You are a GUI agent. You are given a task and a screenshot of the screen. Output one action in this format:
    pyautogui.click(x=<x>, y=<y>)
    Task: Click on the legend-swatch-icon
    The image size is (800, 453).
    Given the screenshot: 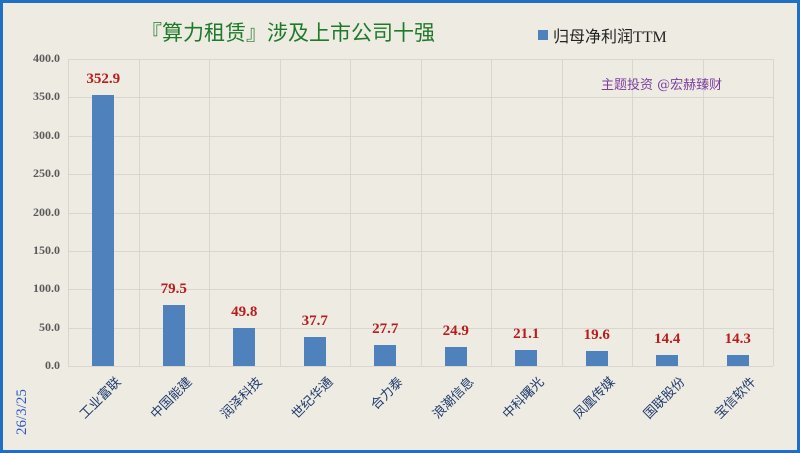 What is the action you would take?
    pyautogui.click(x=543, y=35)
    